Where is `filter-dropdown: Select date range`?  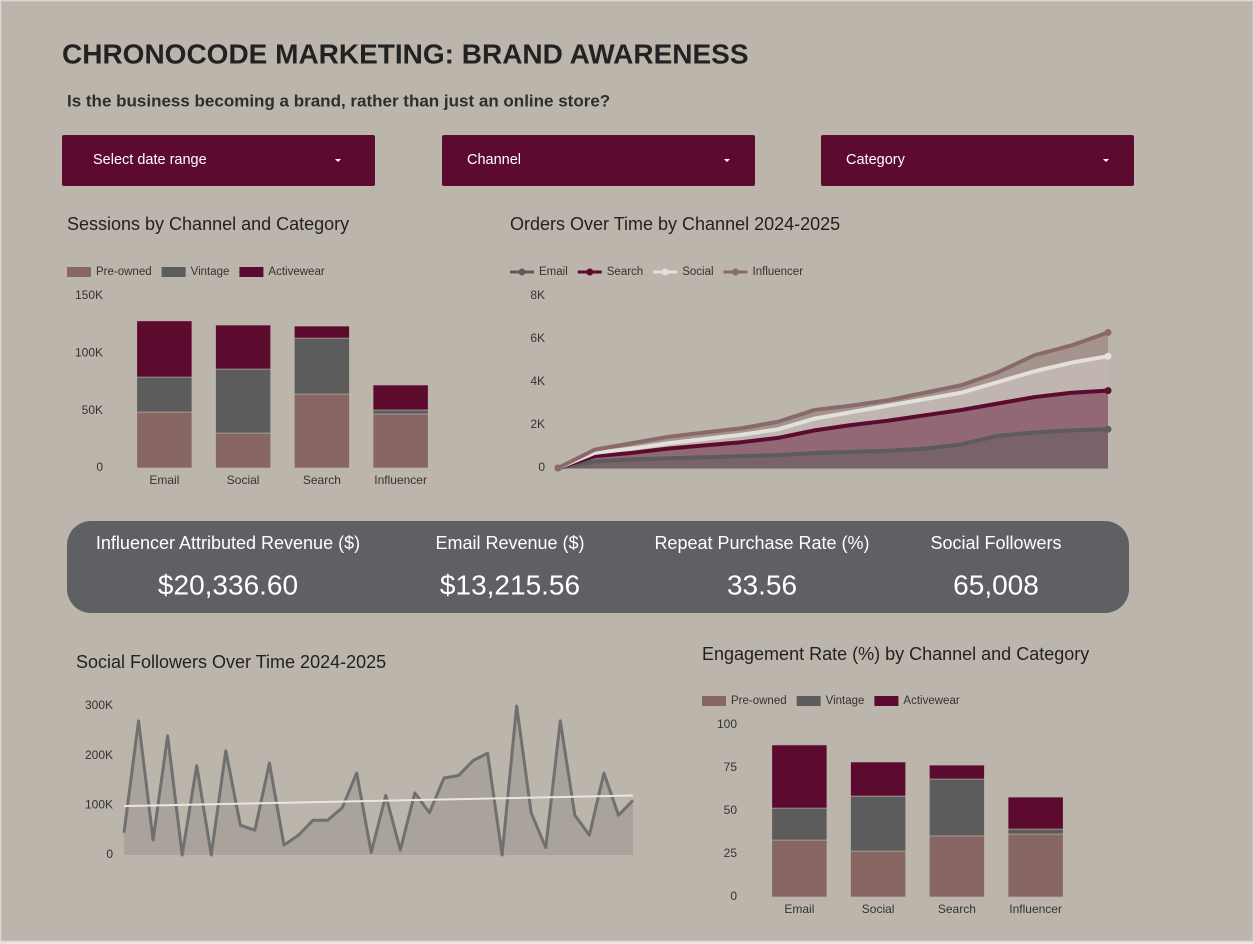
filter-dropdown: Select date range is located at coordinates (218, 160).